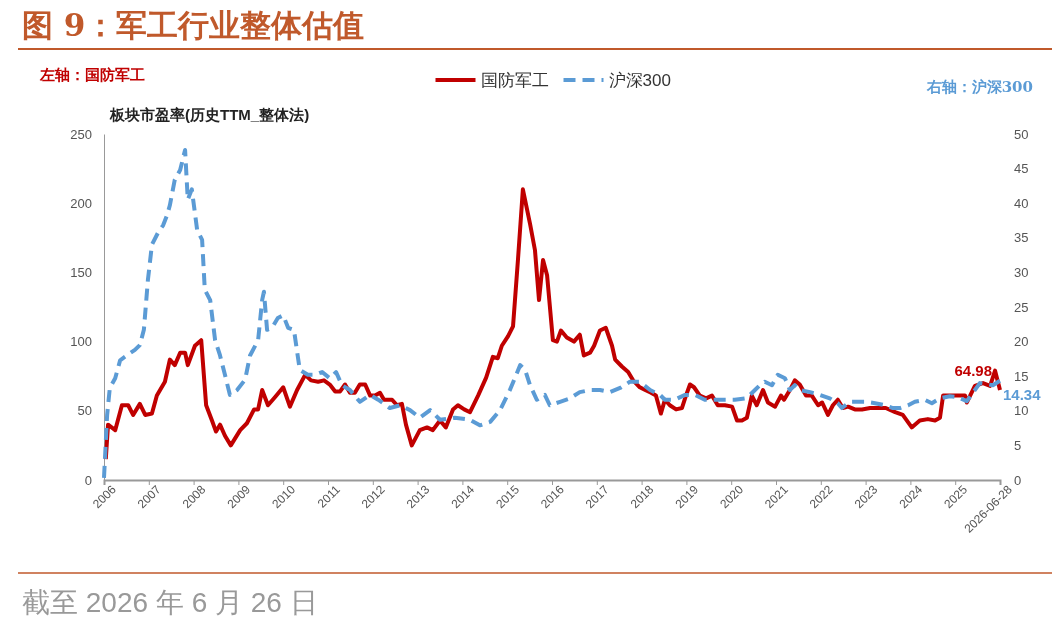 This screenshot has height=634, width=1055. Describe the element at coordinates (1022, 394) in the screenshot. I see `data-label: 14.34` at that location.